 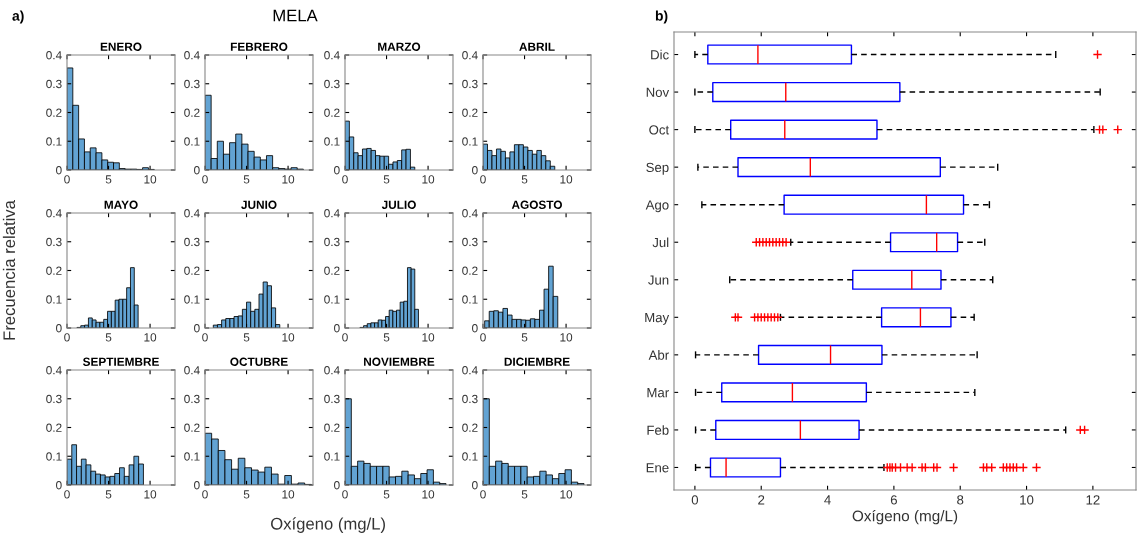 I want to click on text: b), so click(x=661, y=17).